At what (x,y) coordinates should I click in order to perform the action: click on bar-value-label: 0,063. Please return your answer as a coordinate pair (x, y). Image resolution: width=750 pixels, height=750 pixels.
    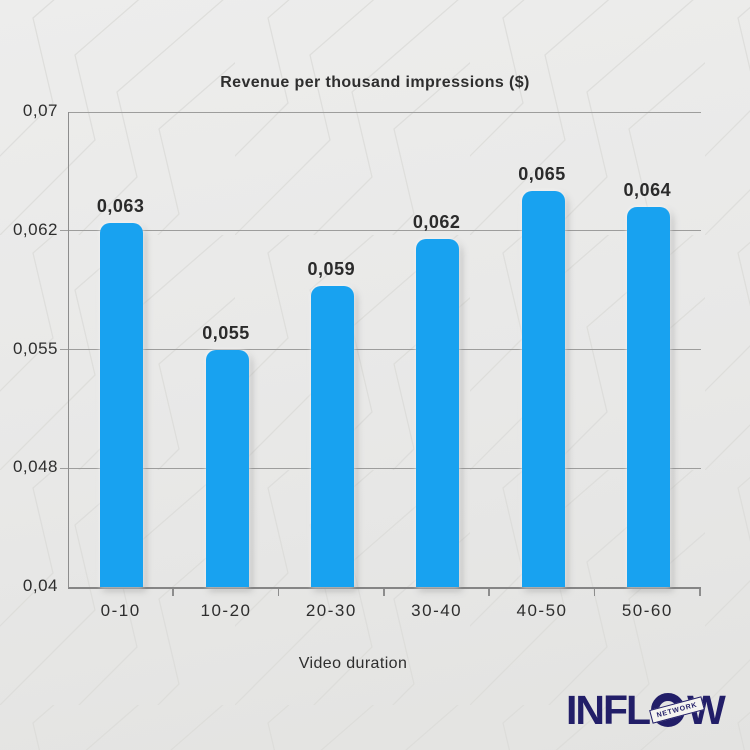
    Looking at the image, I should click on (120, 205).